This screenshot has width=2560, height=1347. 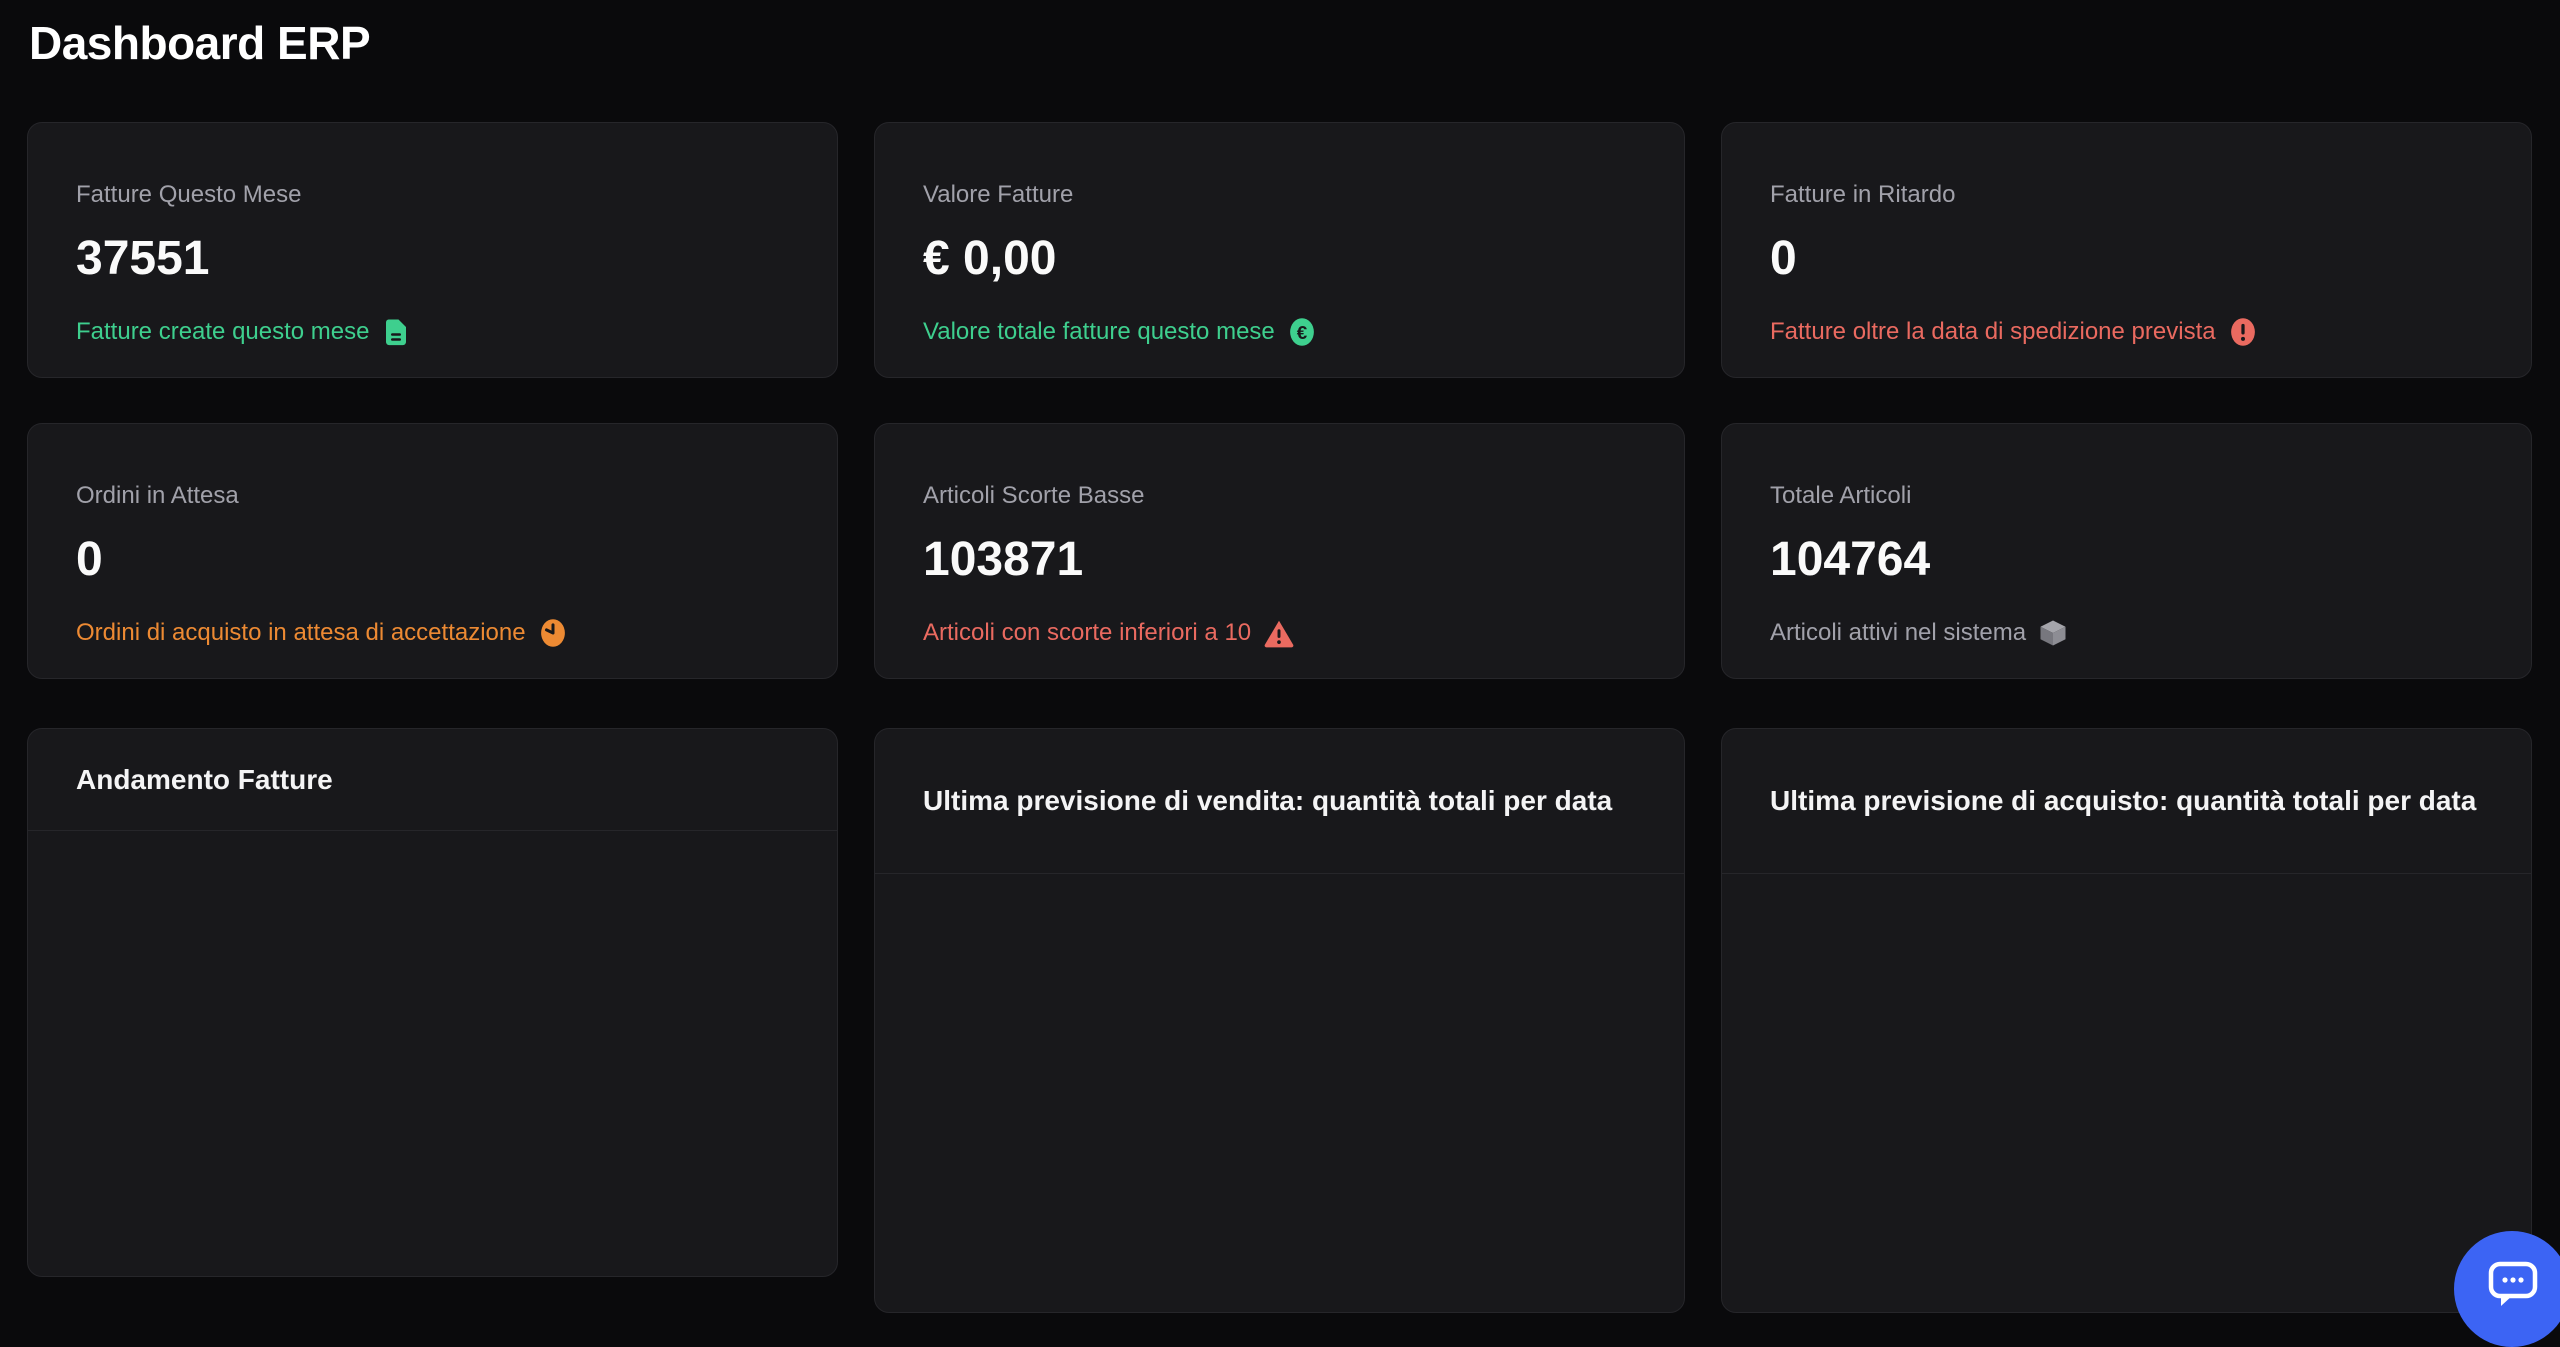 I want to click on alert-circle-icon, so click(x=2243, y=332).